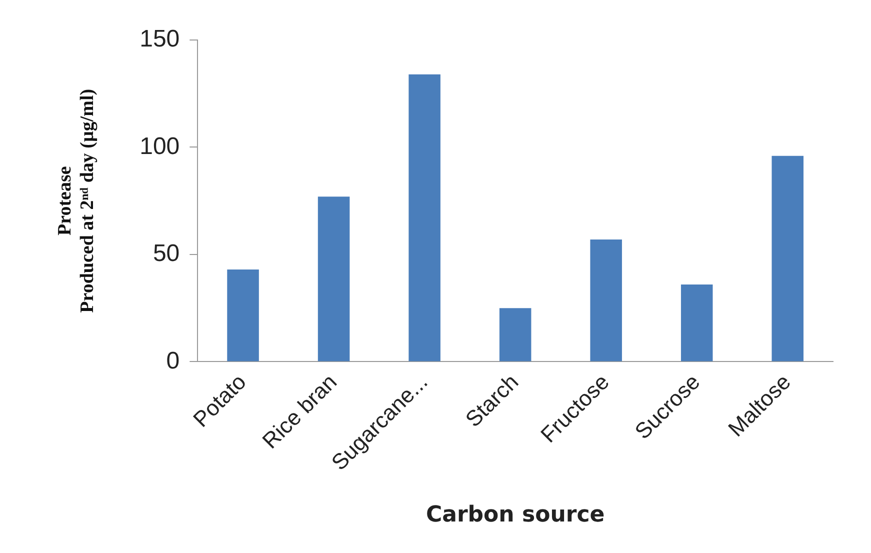  I want to click on x-axis-title: Carbon source, so click(515, 515).